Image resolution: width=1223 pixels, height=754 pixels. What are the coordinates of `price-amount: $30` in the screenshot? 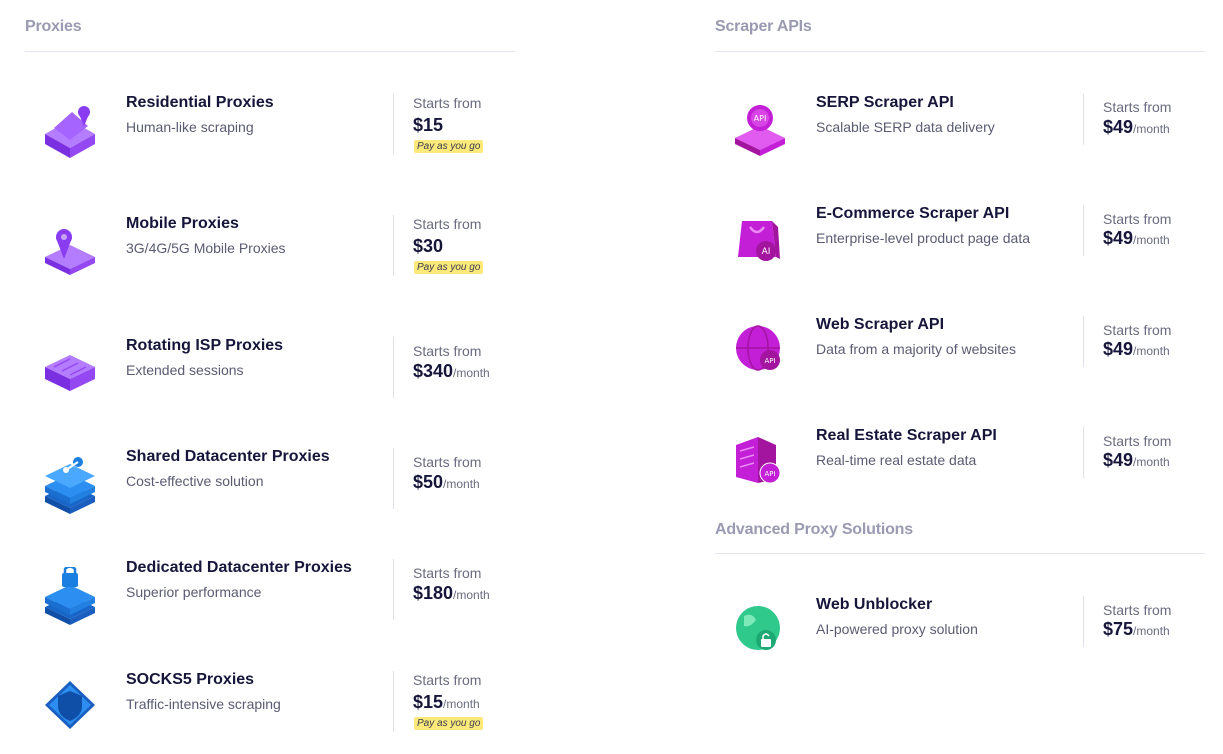 It's located at (428, 246).